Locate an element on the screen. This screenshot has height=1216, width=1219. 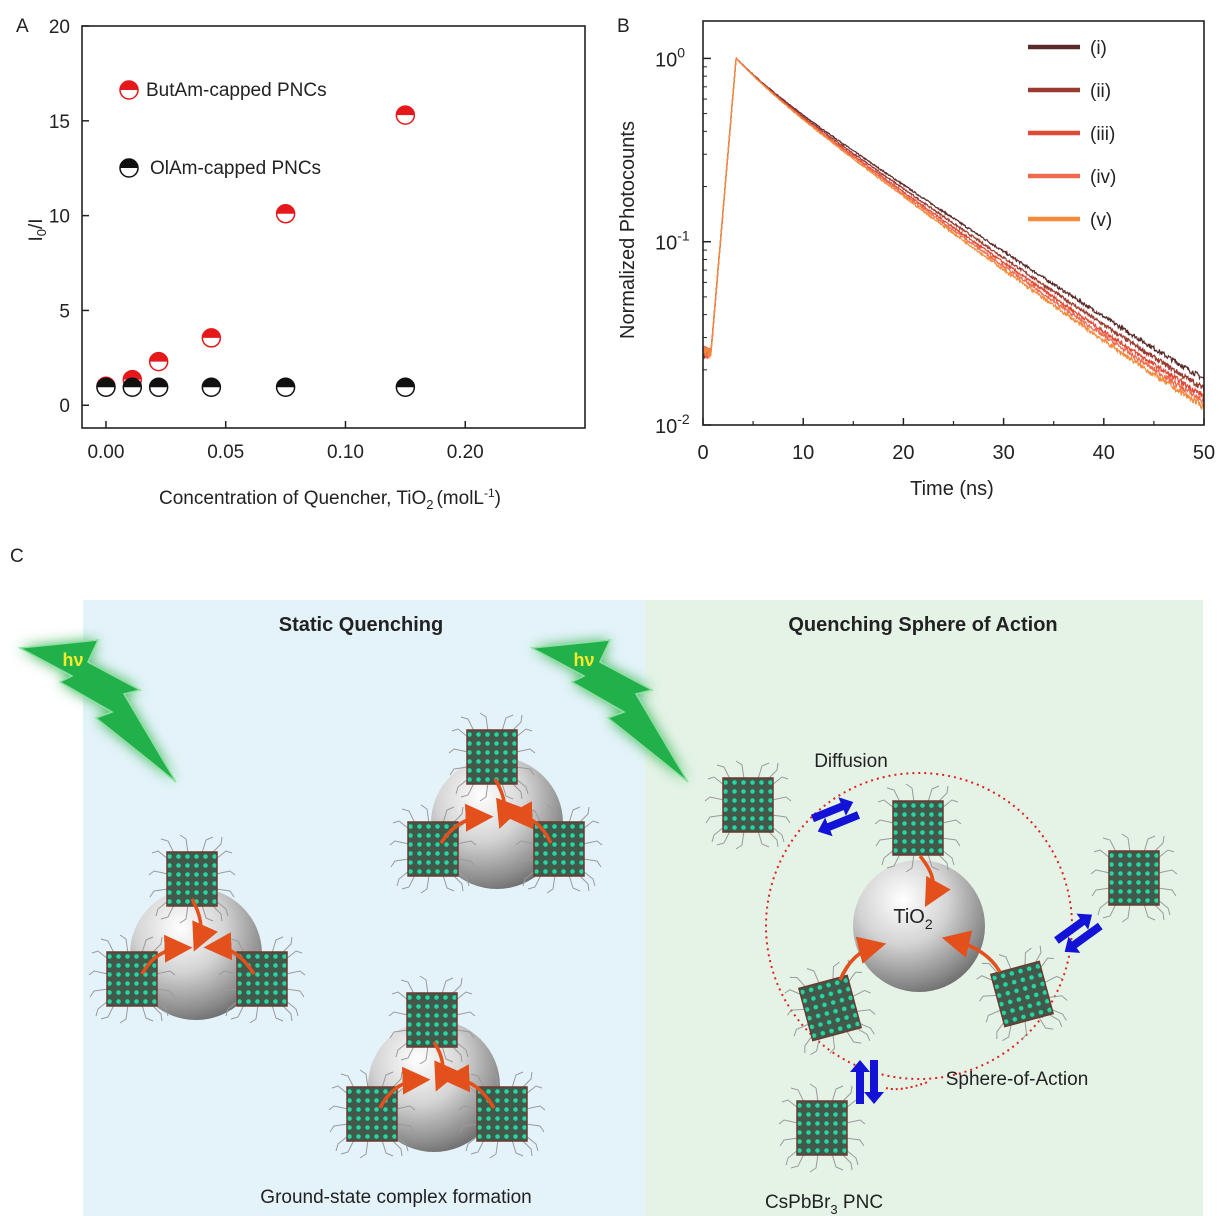
y-tick-label-b: 10⁻² is located at coordinates (672, 424).